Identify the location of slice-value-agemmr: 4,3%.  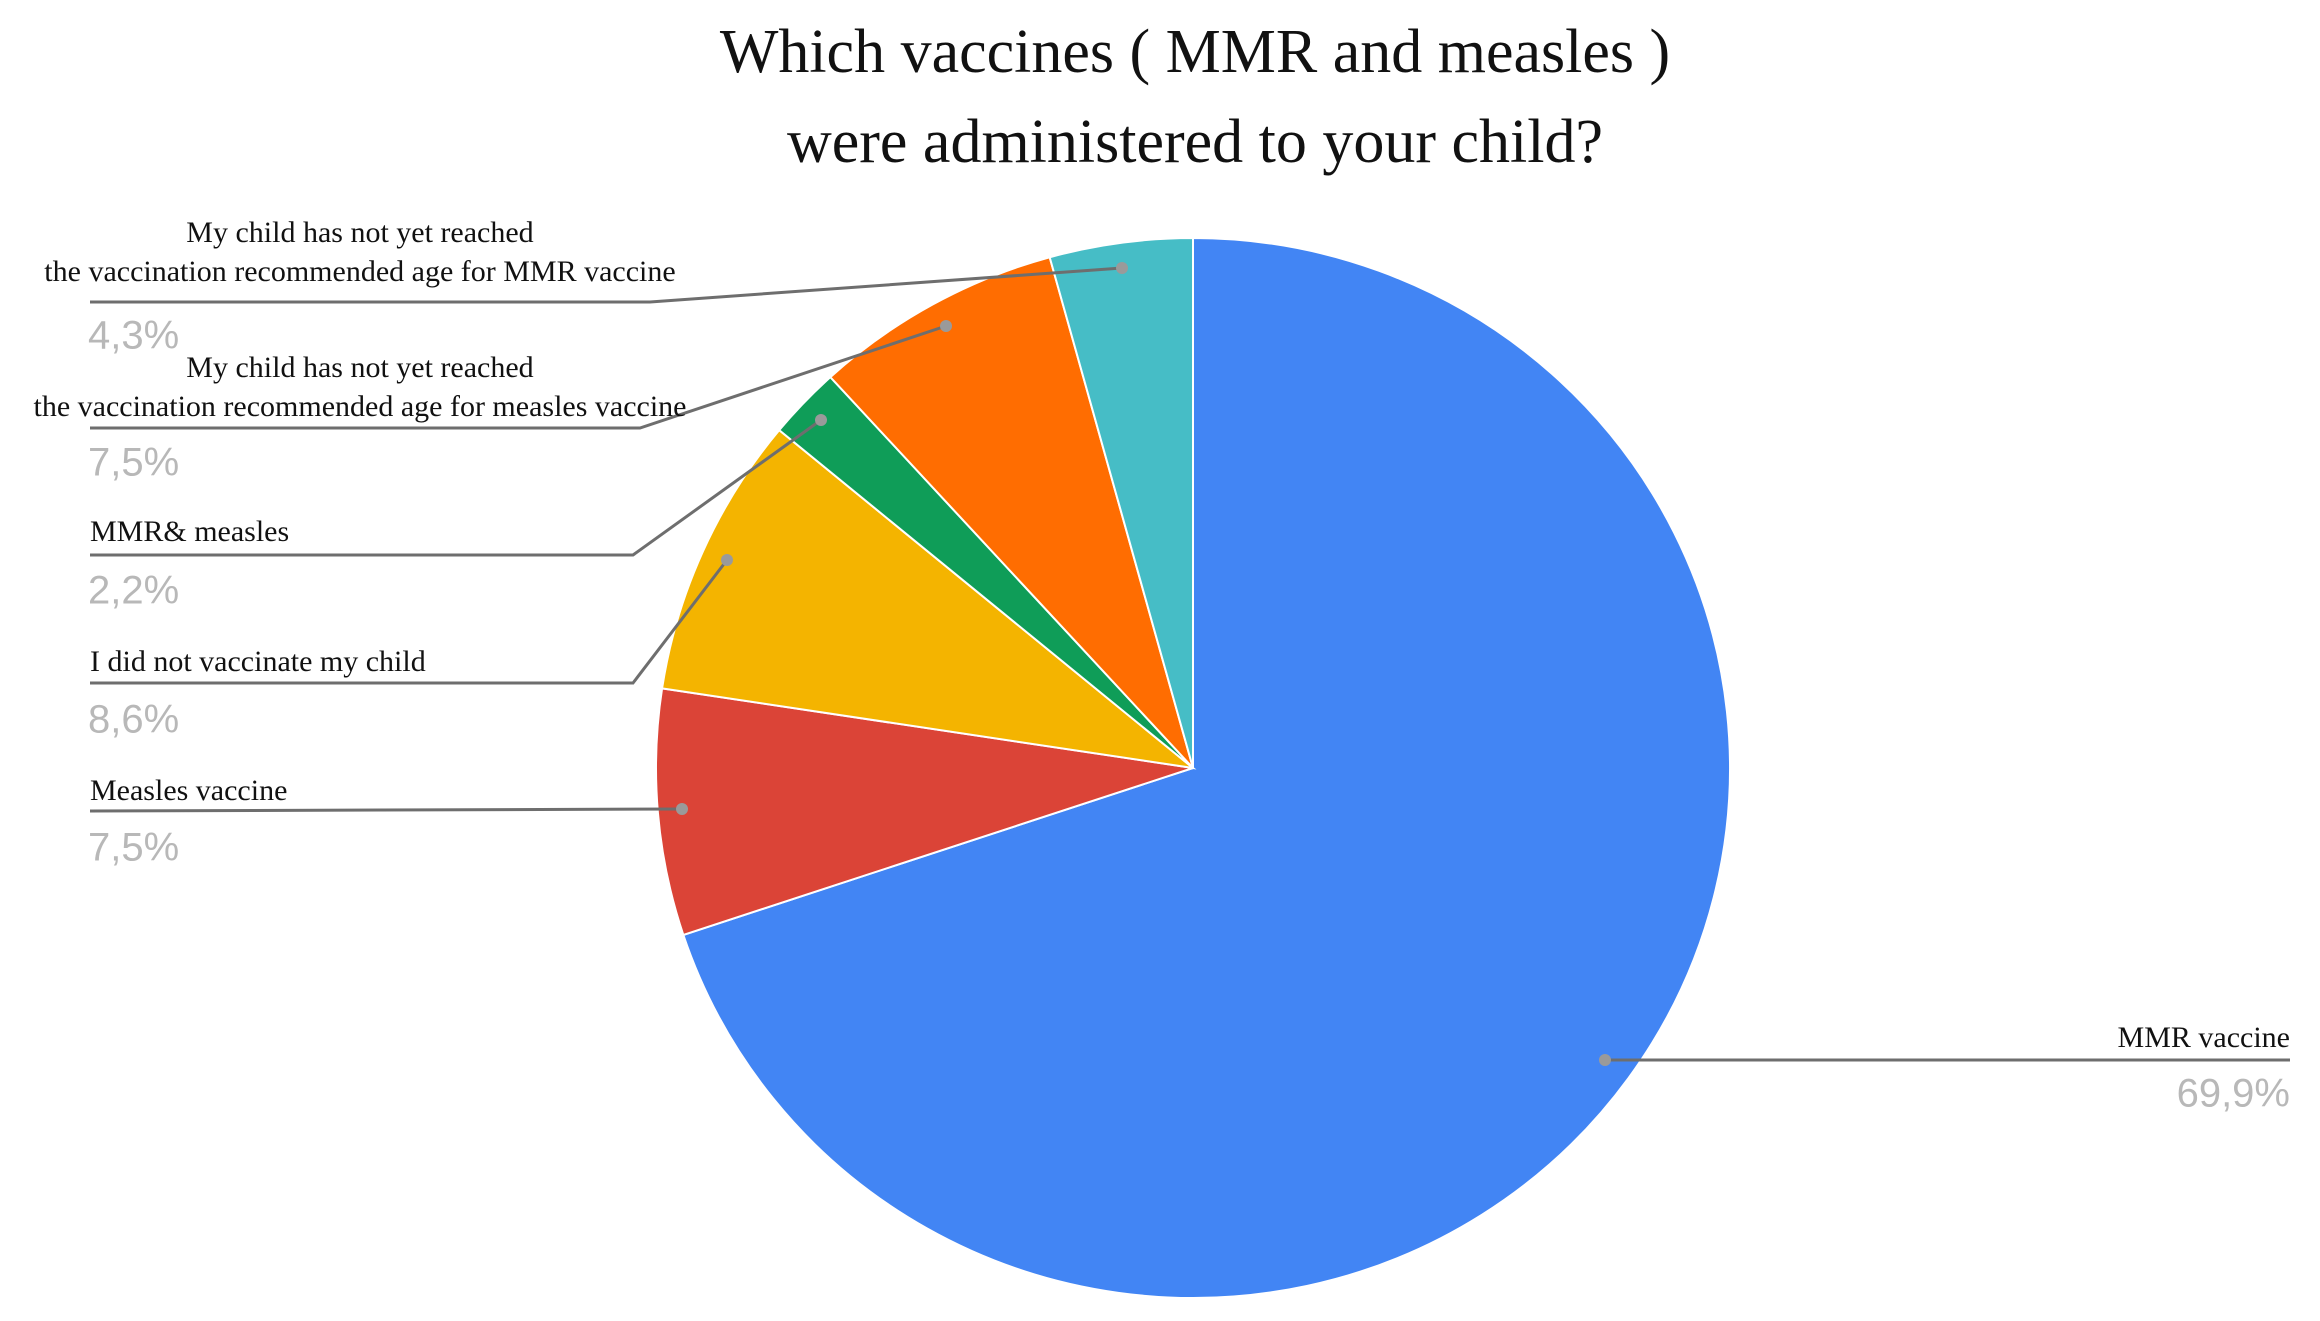
(133, 336).